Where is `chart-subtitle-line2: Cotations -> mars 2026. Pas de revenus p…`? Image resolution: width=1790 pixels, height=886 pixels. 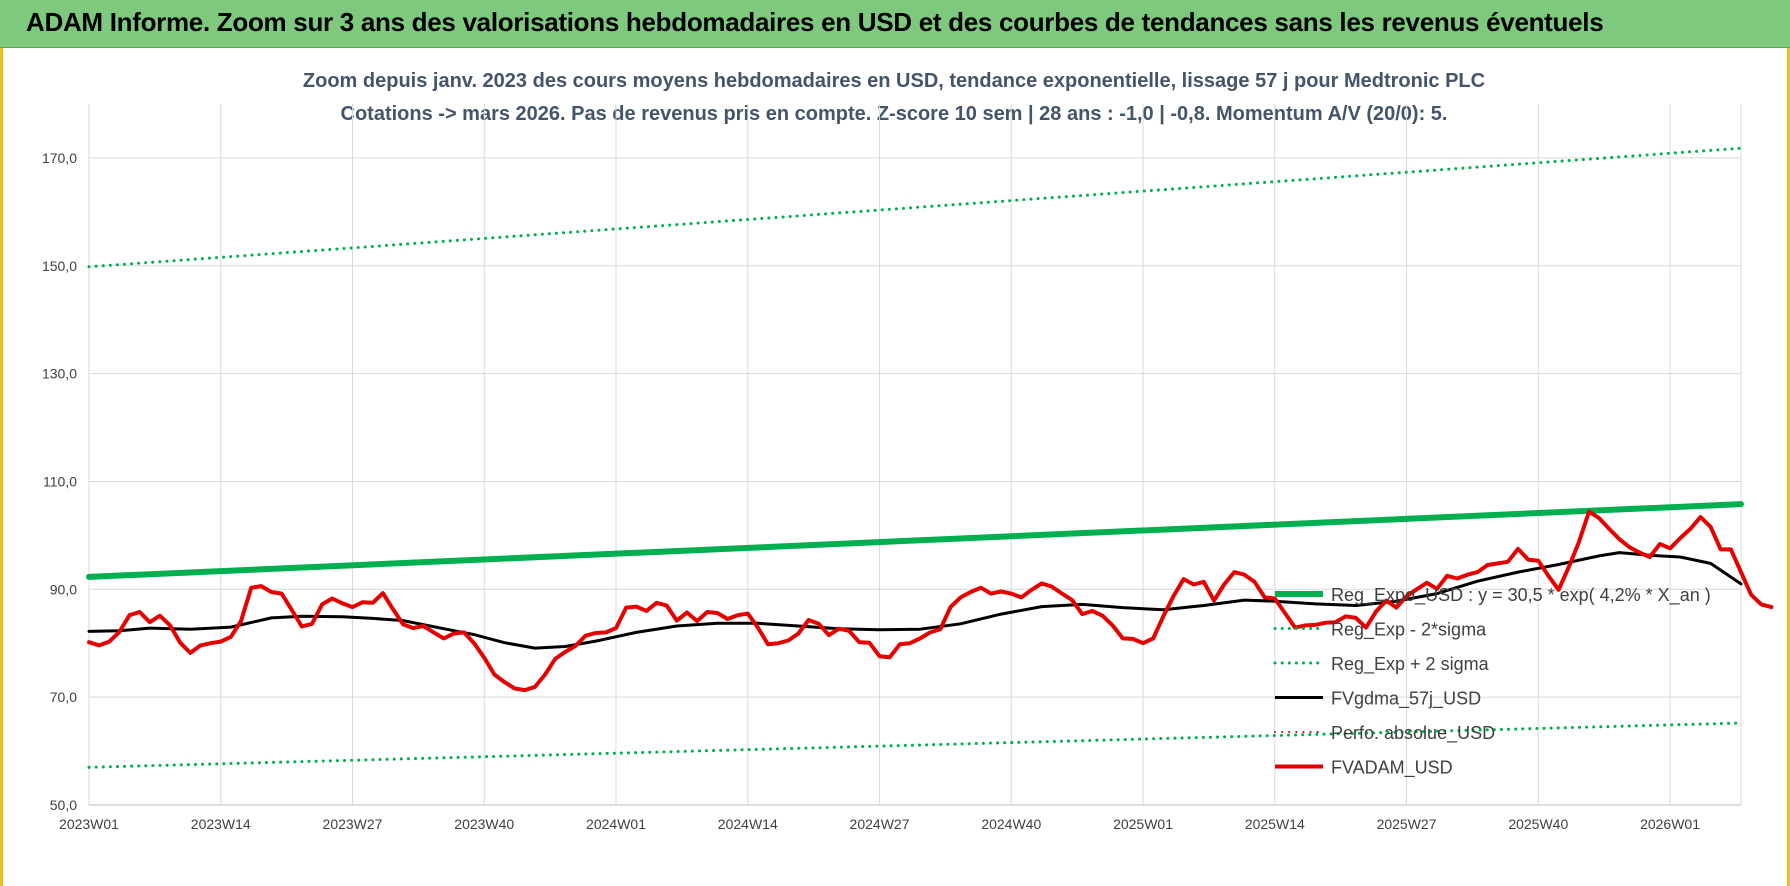 chart-subtitle-line2: Cotations -> mars 2026. Pas de revenus p… is located at coordinates (894, 114).